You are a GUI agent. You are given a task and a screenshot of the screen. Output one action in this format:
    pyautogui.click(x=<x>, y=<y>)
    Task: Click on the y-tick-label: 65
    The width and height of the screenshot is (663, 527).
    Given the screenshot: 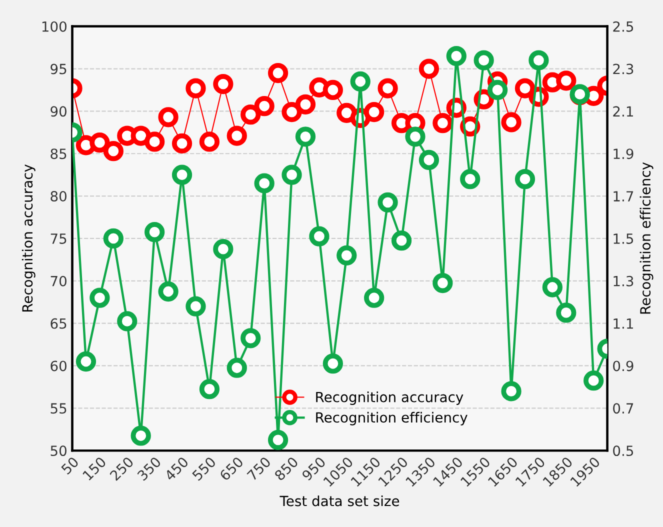 What is the action you would take?
    pyautogui.click(x=58, y=323)
    